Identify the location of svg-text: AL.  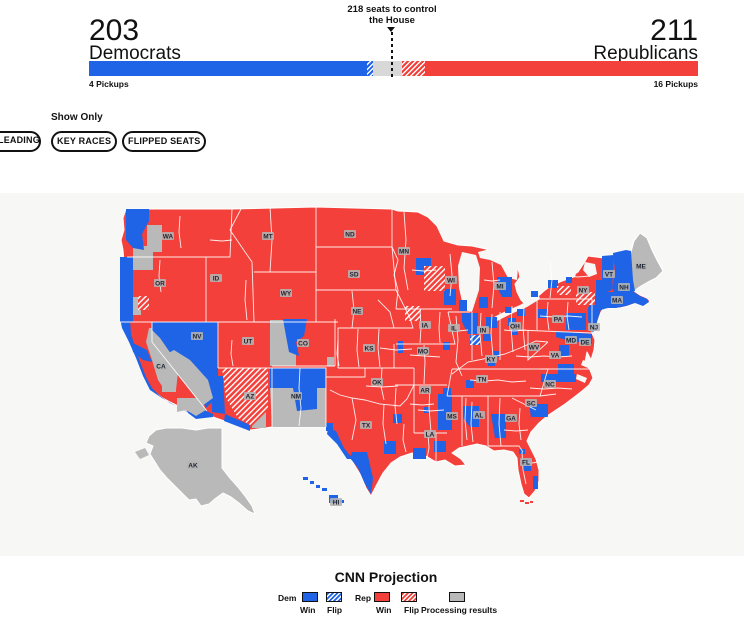
(479, 415).